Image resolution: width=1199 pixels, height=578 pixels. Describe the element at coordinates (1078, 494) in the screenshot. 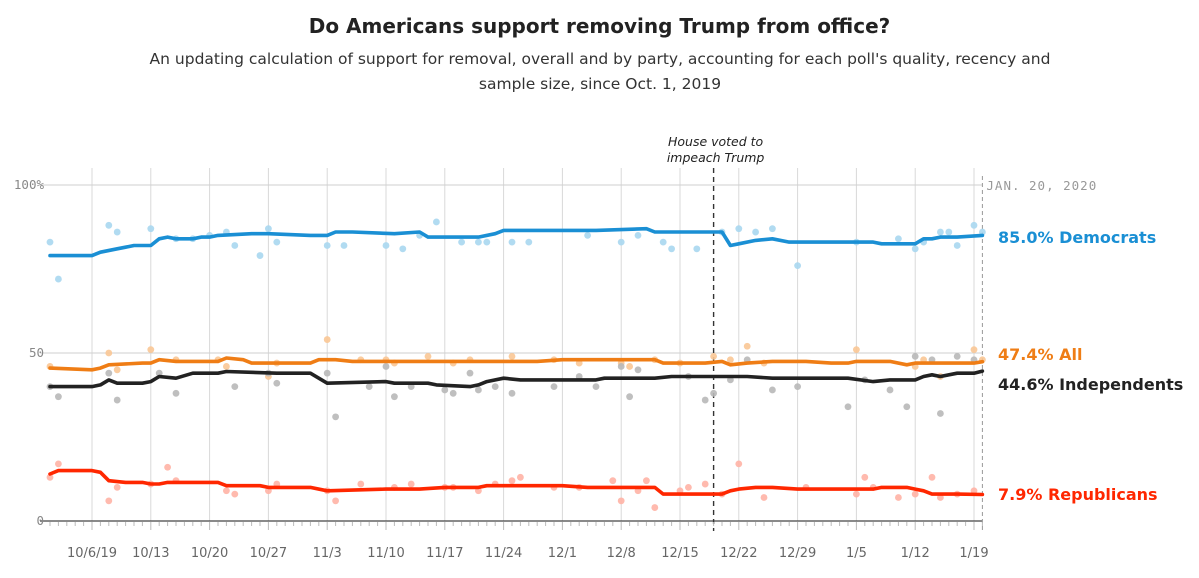

I see `end-label-republicans: 7.9% Republicans` at that location.